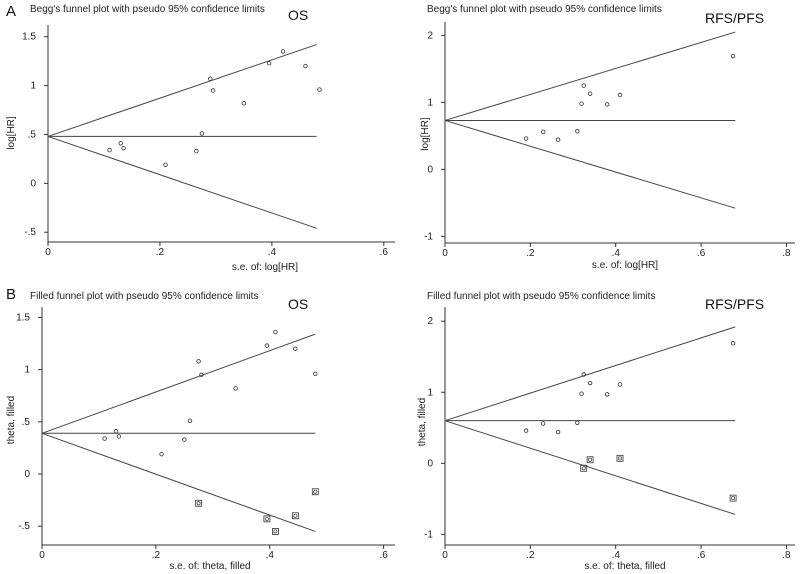  I want to click on panel-label-a: A, so click(11, 11).